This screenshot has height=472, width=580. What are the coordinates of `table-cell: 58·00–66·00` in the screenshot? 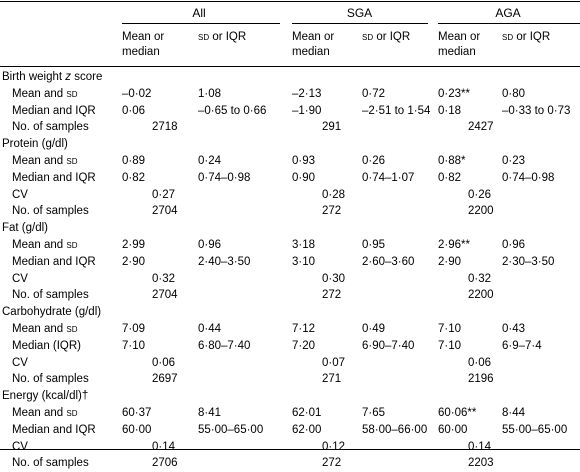 It's located at (395, 429).